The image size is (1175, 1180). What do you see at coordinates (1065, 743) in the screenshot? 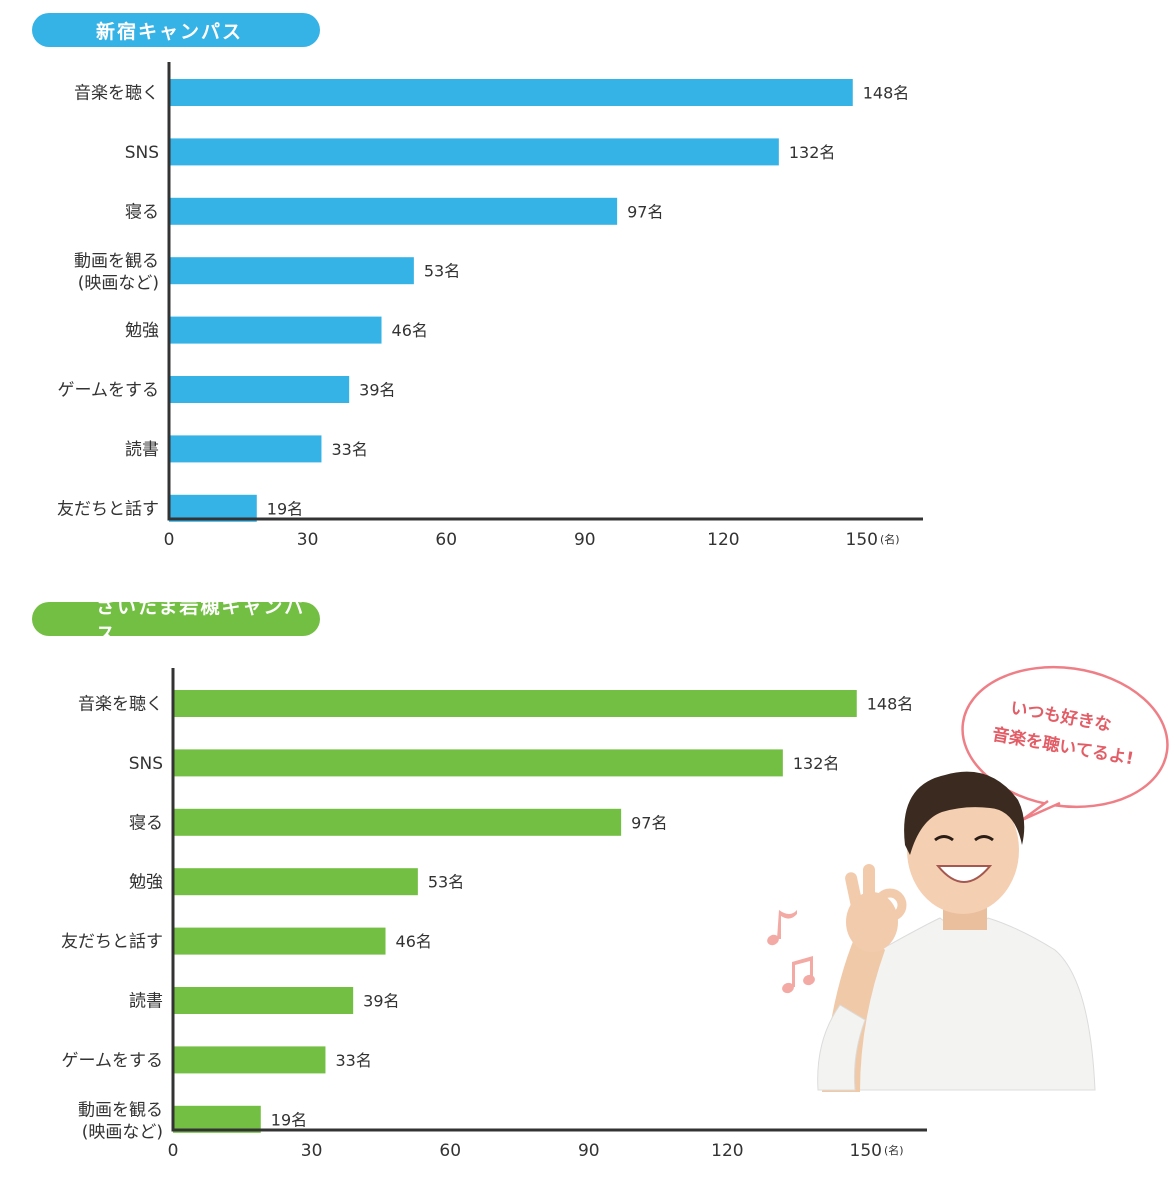
I see `speech-bubble: いつも好きな 音楽を聴いてるよ!` at bounding box center [1065, 743].